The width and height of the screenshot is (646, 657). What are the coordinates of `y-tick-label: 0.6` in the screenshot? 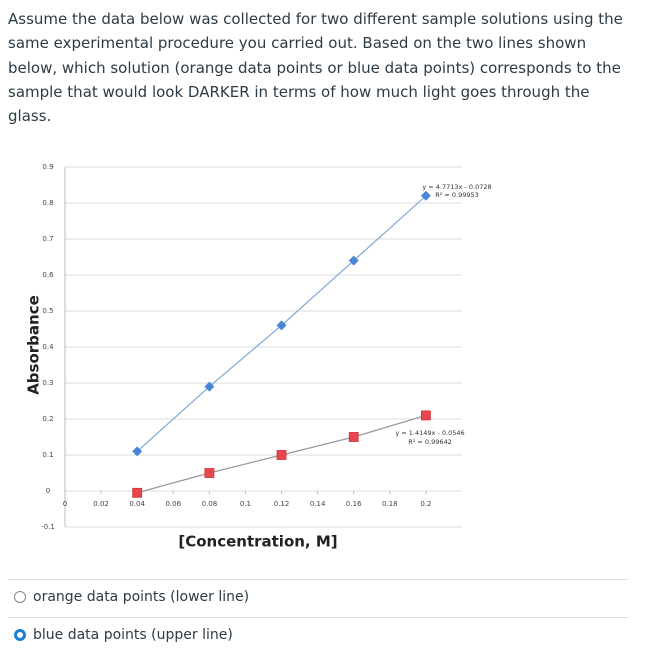 It's located at (48, 275).